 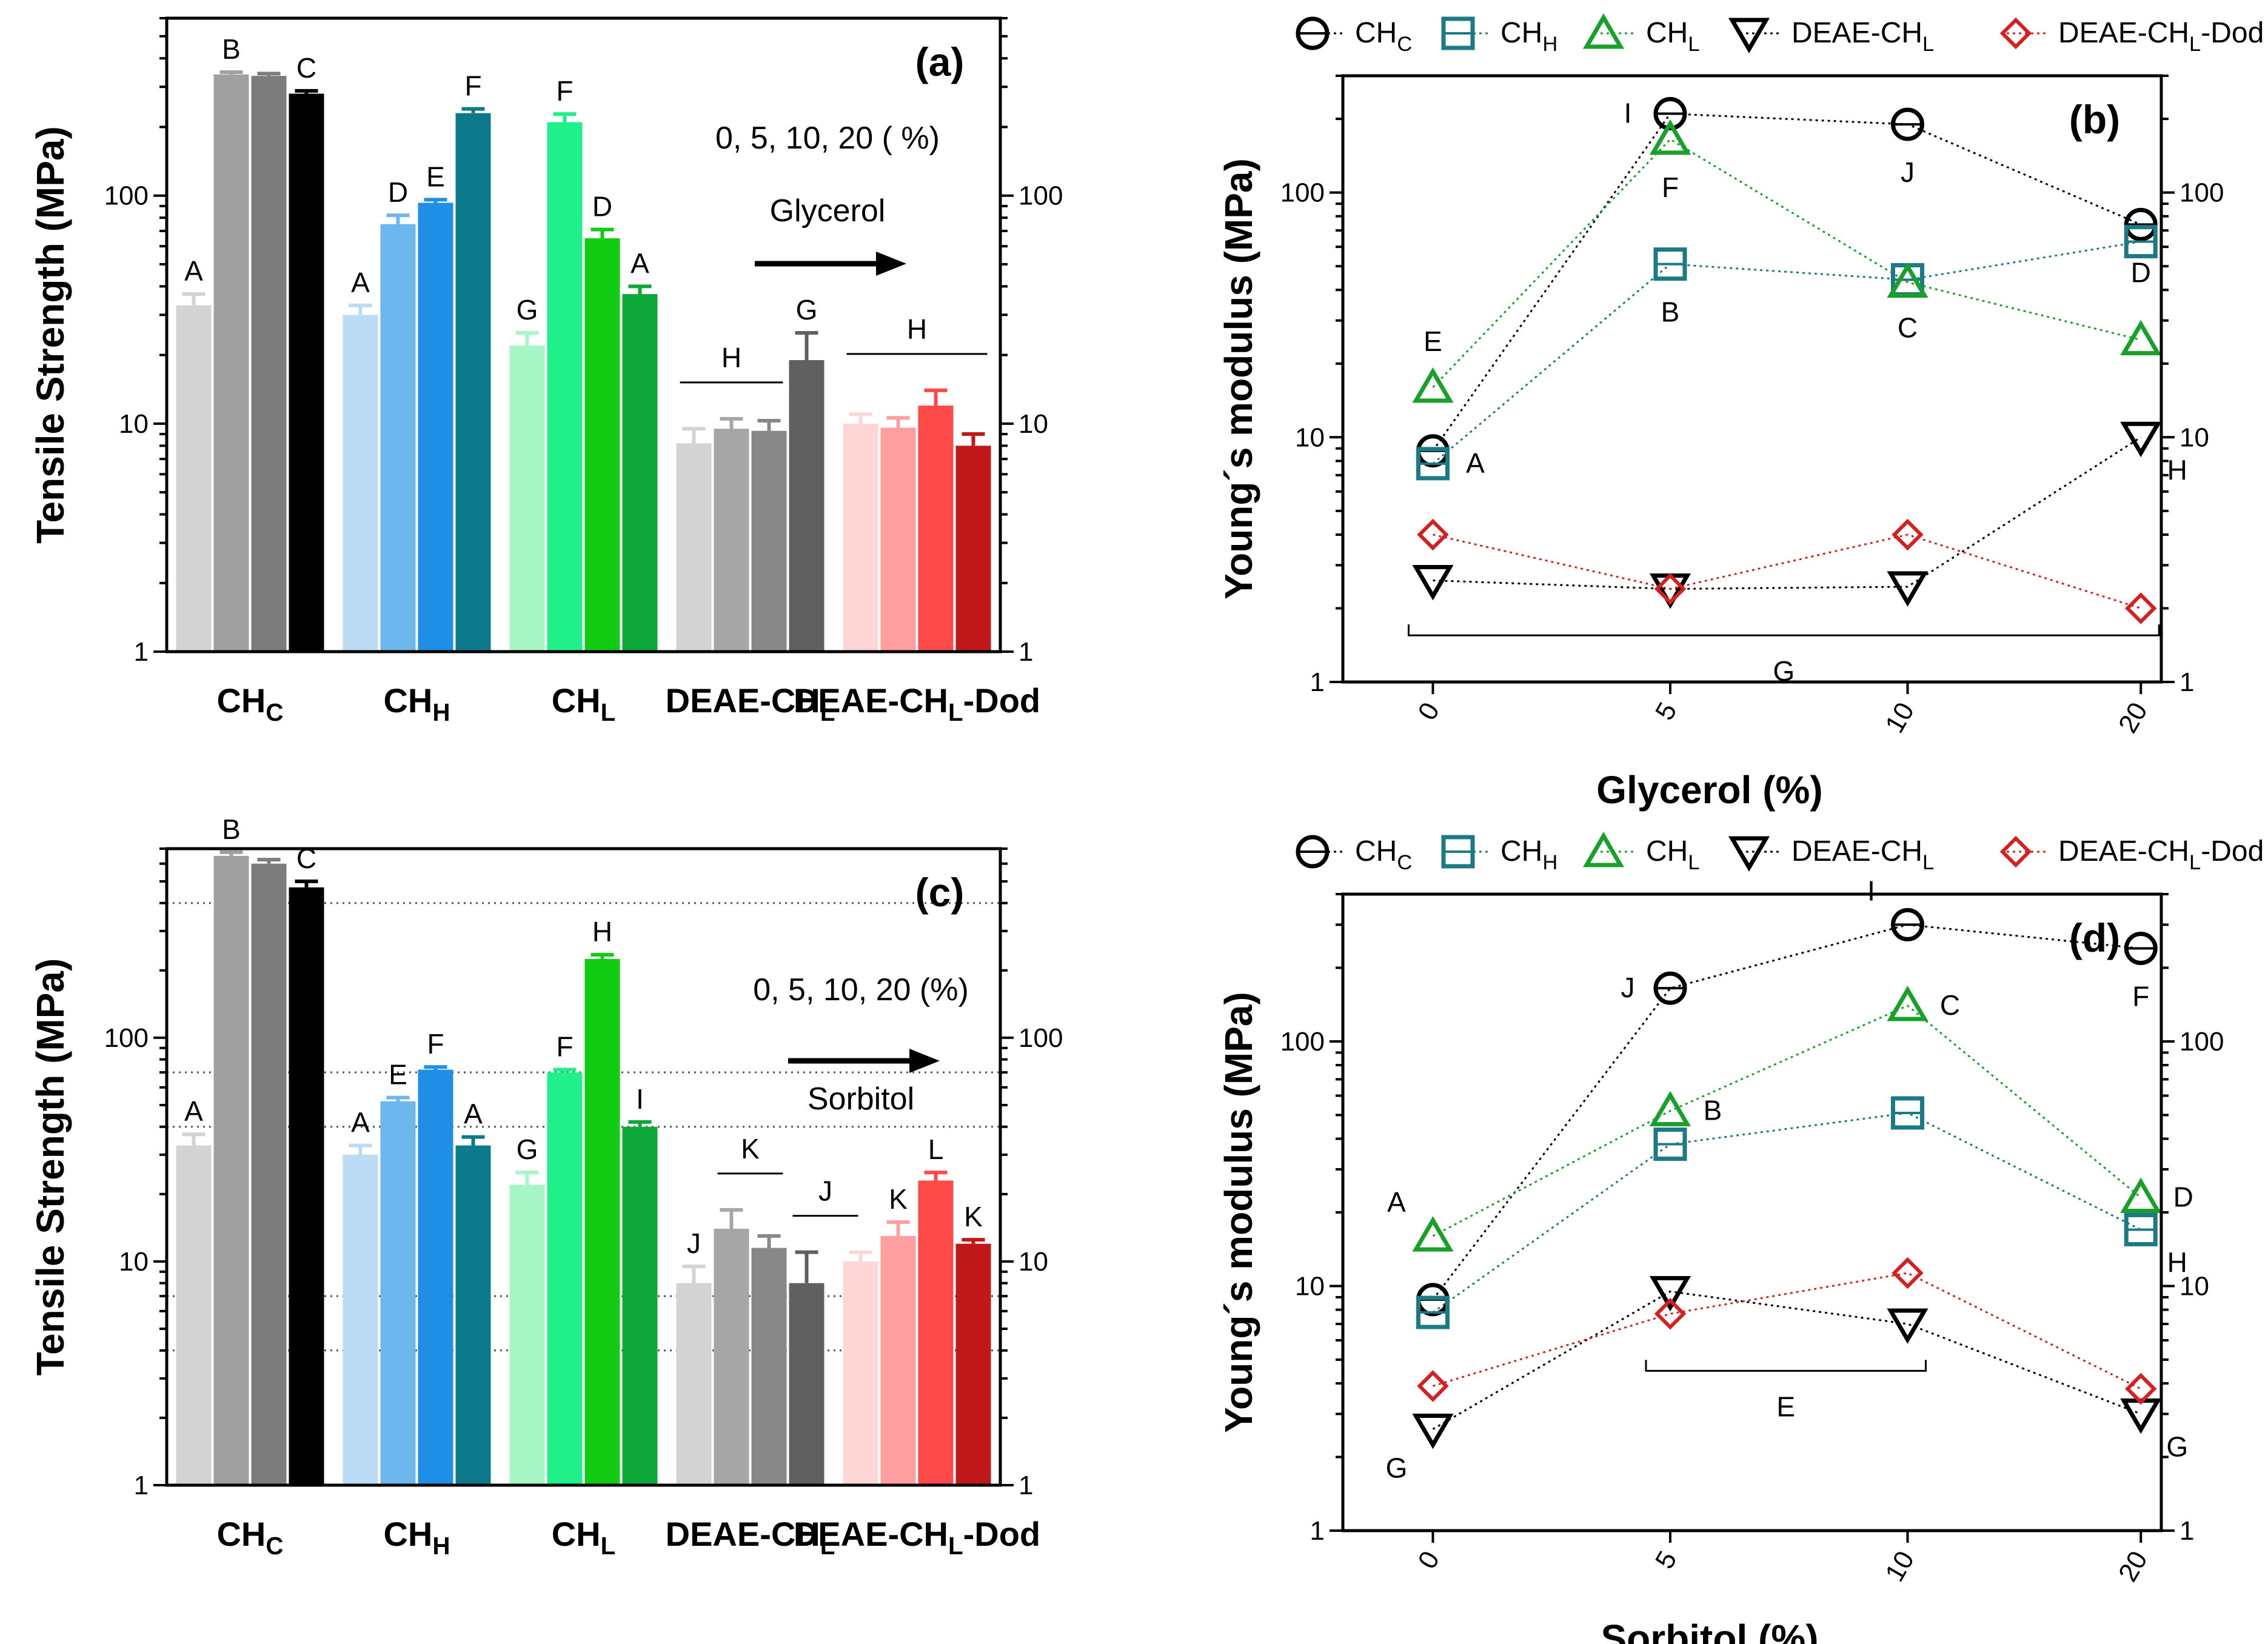 I want to click on panel-a-frame, so click(x=584, y=335).